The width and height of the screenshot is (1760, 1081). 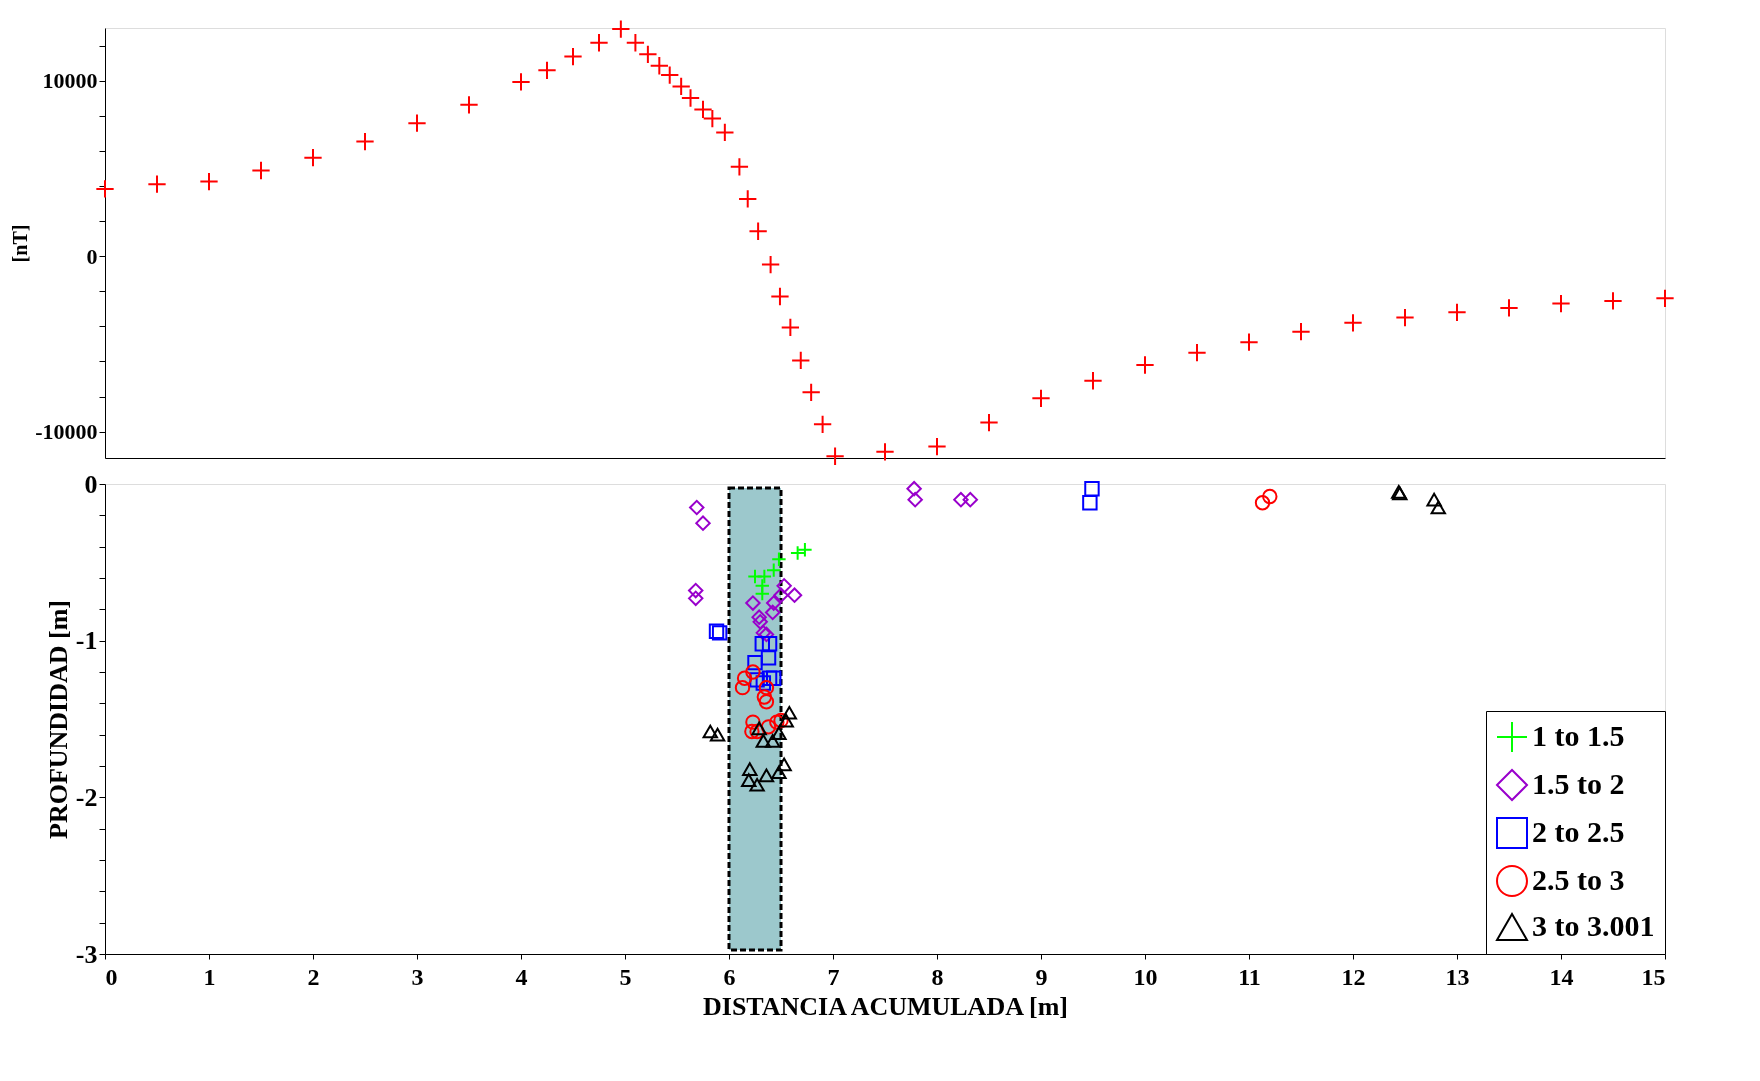 What do you see at coordinates (1249, 976) in the screenshot?
I see `x-tick-label: 11` at bounding box center [1249, 976].